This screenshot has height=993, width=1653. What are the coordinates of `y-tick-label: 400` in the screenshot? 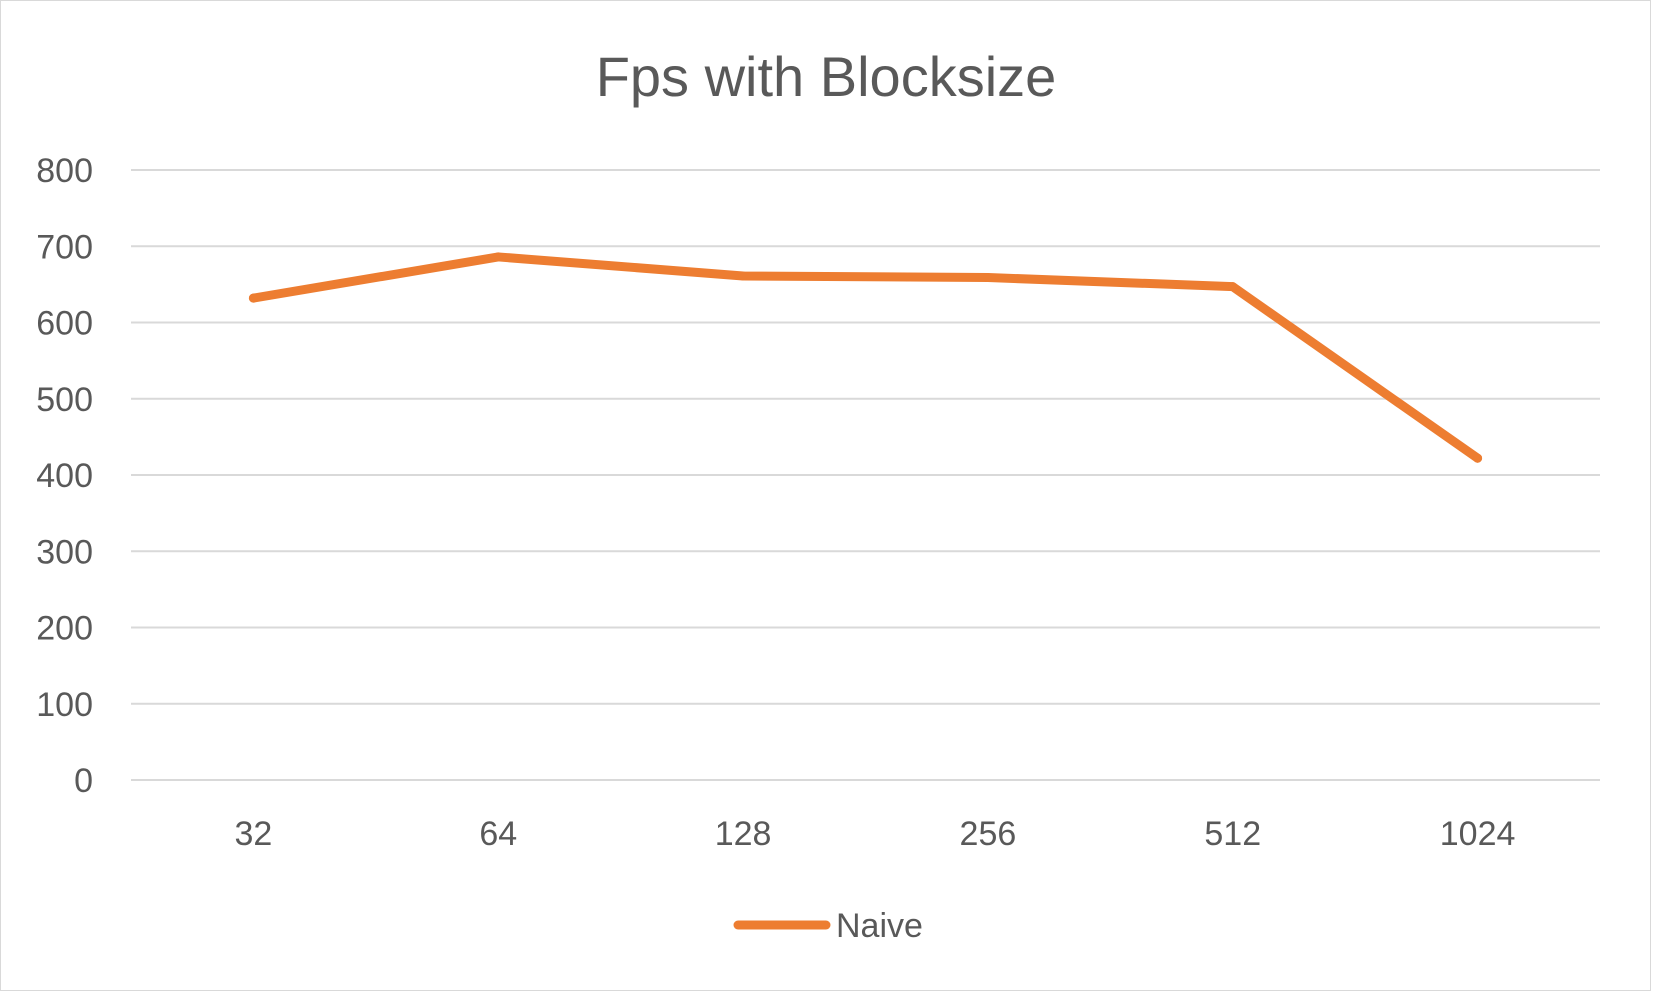 It's located at (64, 476).